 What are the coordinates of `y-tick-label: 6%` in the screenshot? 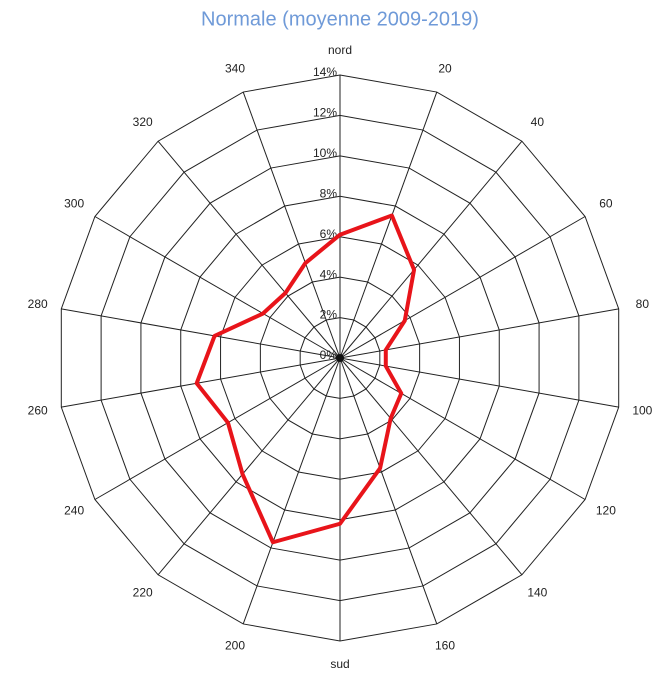 It's located at (329, 234).